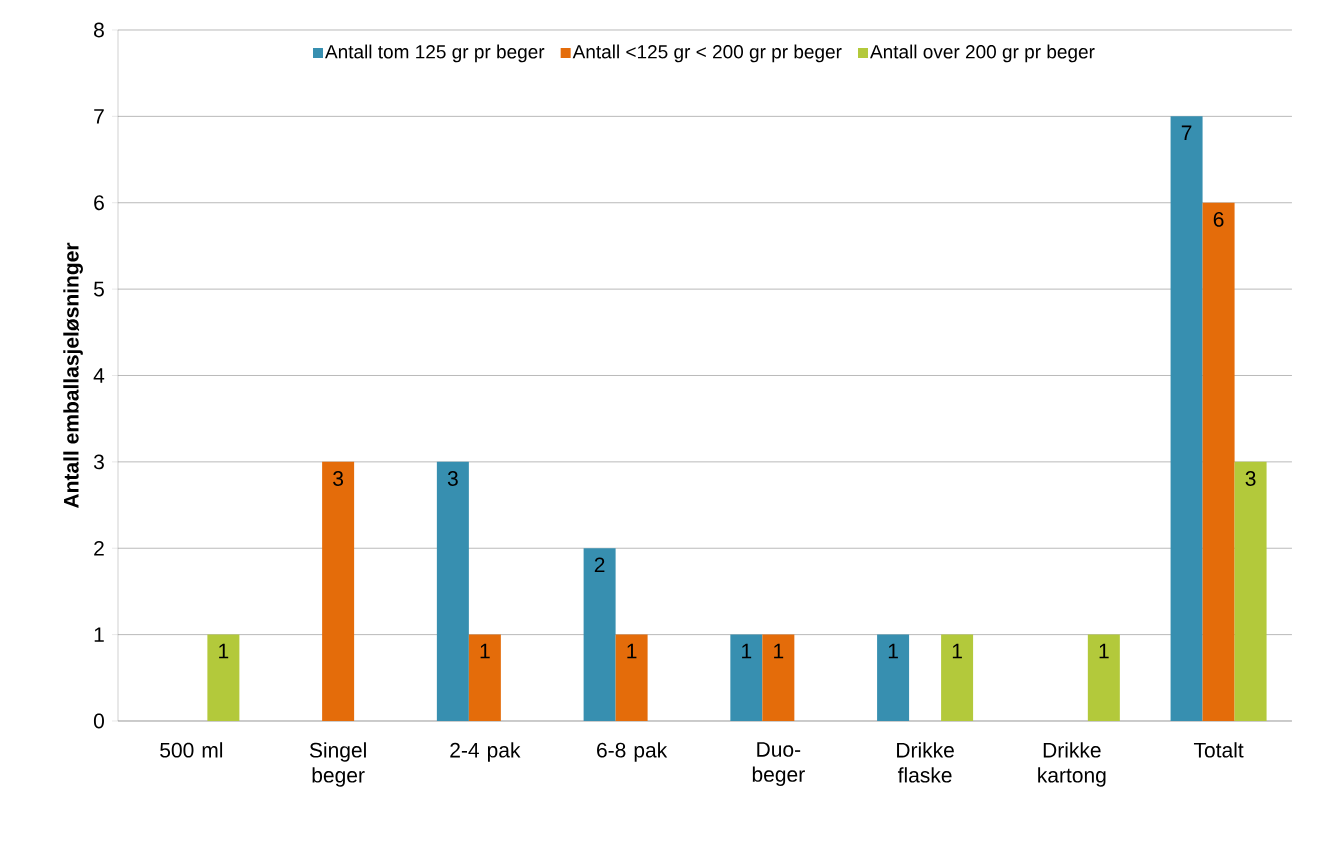 The height and width of the screenshot is (857, 1318). I want to click on legend-label: Antall tom 125 gr pr beger, so click(435, 53).